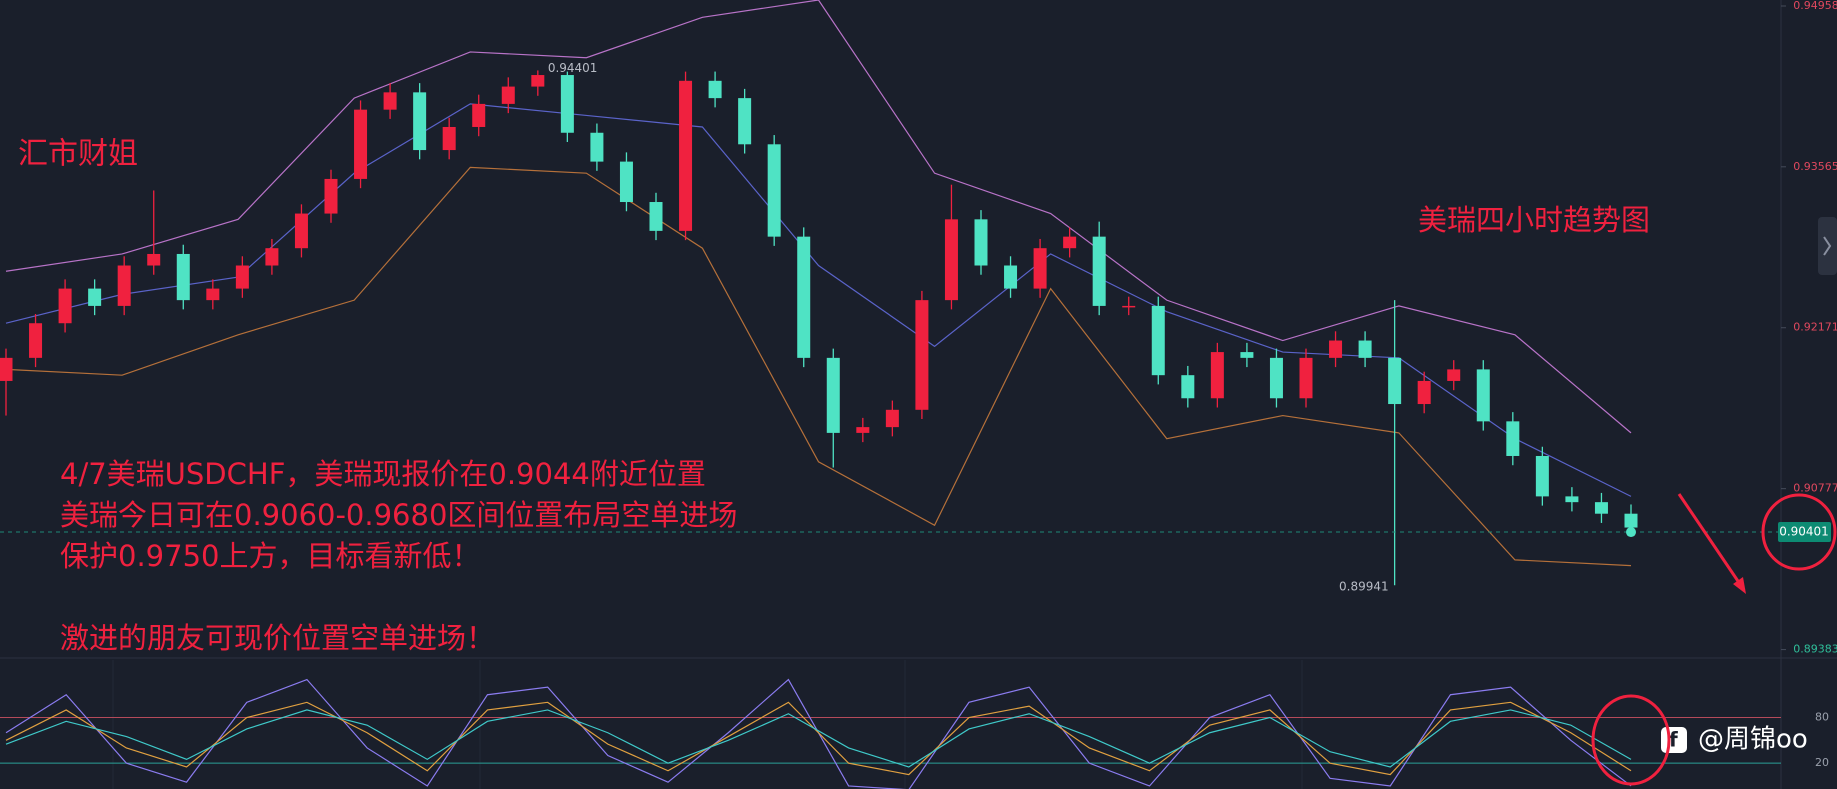 This screenshot has height=789, width=1837. What do you see at coordinates (1753, 740) in the screenshot?
I see `credit: @周锦oo` at bounding box center [1753, 740].